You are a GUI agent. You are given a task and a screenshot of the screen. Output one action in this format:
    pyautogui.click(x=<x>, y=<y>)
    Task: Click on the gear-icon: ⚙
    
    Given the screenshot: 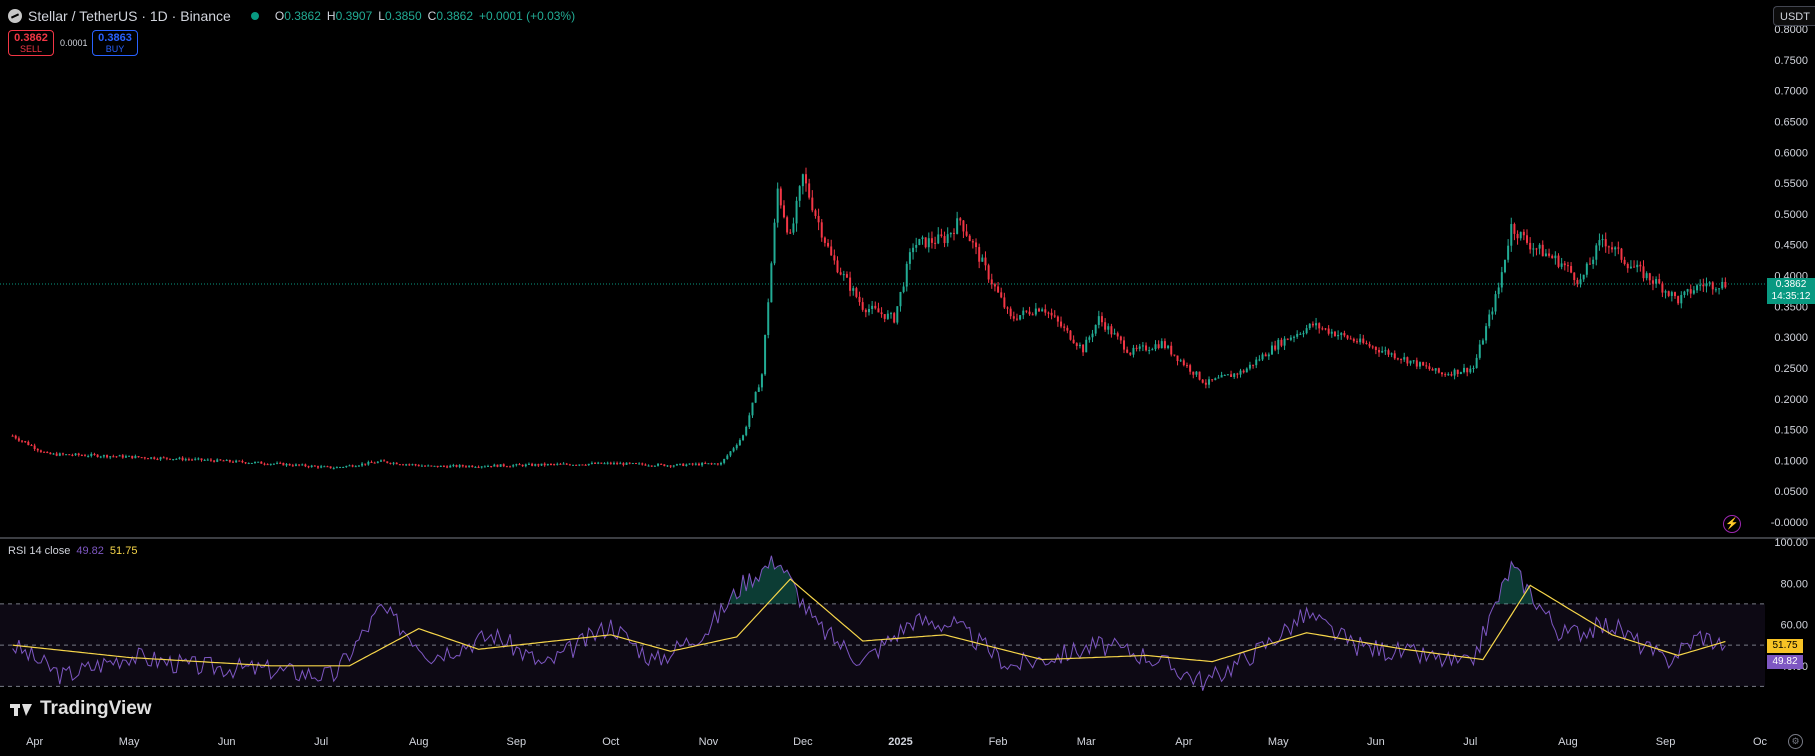 What is the action you would take?
    pyautogui.click(x=1795, y=741)
    